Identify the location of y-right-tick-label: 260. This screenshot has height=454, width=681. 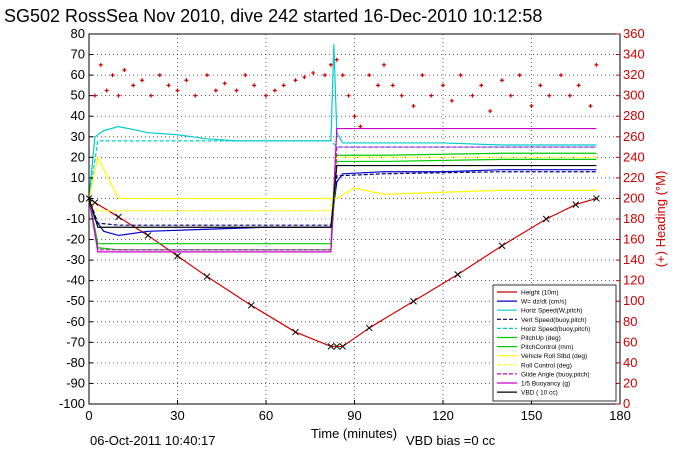
(634, 136).